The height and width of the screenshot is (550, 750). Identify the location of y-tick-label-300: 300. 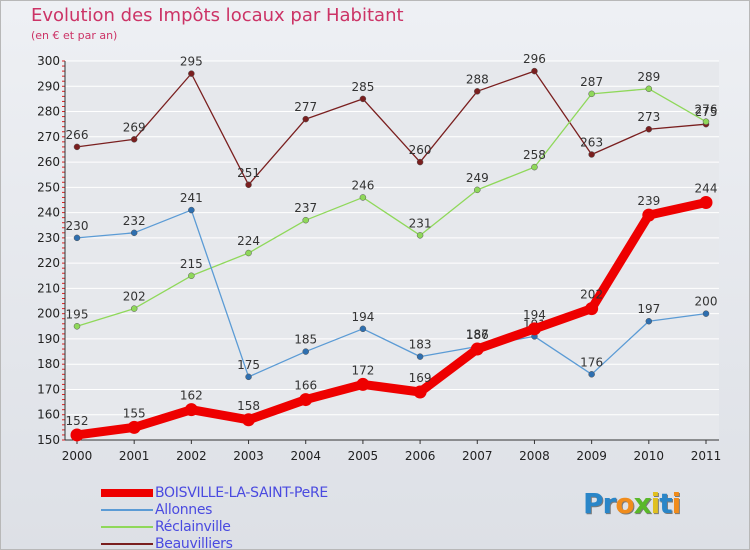
(48, 61).